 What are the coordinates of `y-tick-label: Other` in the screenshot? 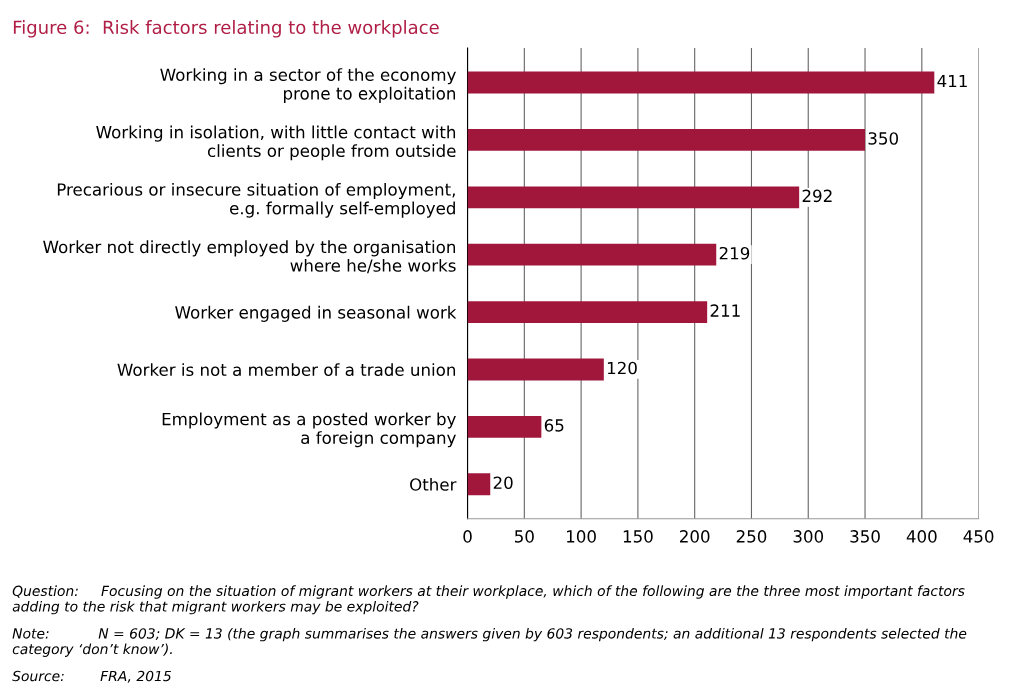 It's located at (433, 484).